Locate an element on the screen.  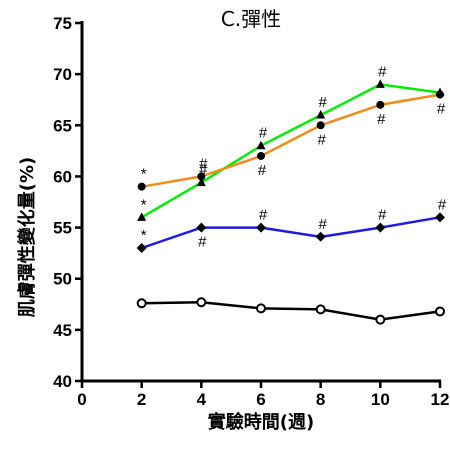
chart-title: C.彈性 is located at coordinates (251, 19).